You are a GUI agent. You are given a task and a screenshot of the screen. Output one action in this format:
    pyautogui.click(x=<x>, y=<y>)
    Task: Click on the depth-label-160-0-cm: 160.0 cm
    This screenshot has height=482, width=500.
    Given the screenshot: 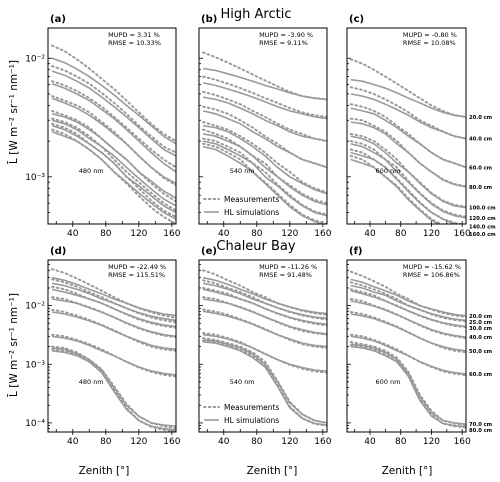 What is the action you would take?
    pyautogui.click(x=482, y=235)
    